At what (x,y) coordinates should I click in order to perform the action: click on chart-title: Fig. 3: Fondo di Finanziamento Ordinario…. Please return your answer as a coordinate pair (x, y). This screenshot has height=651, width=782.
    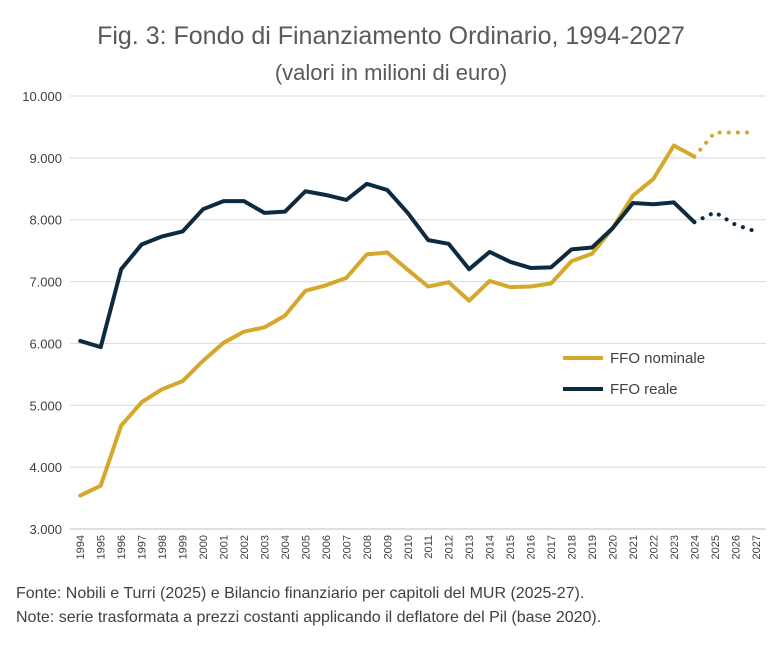
    Looking at the image, I should click on (391, 36).